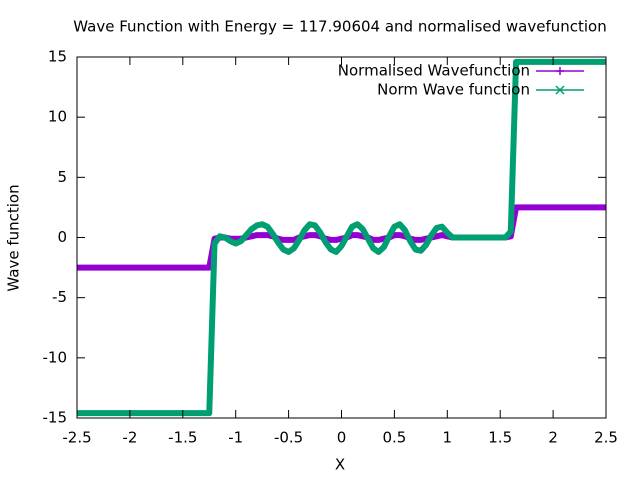 The image size is (640, 480). Describe the element at coordinates (59, 297) in the screenshot. I see `y-tick-label: -5` at that location.